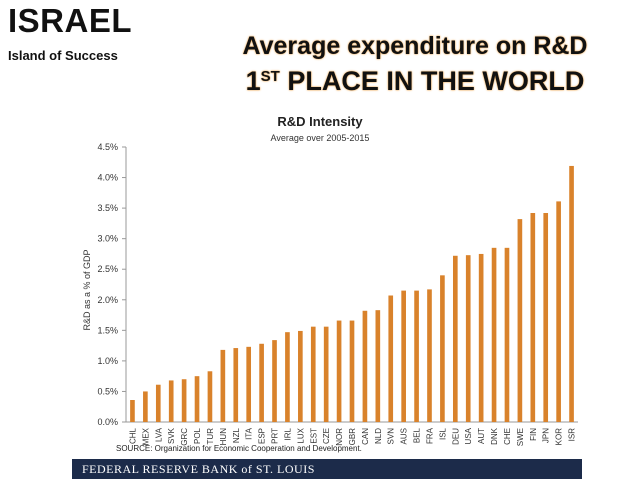 The height and width of the screenshot is (479, 638). What do you see at coordinates (262, 436) in the screenshot?
I see `x-tick-label: ESP` at bounding box center [262, 436].